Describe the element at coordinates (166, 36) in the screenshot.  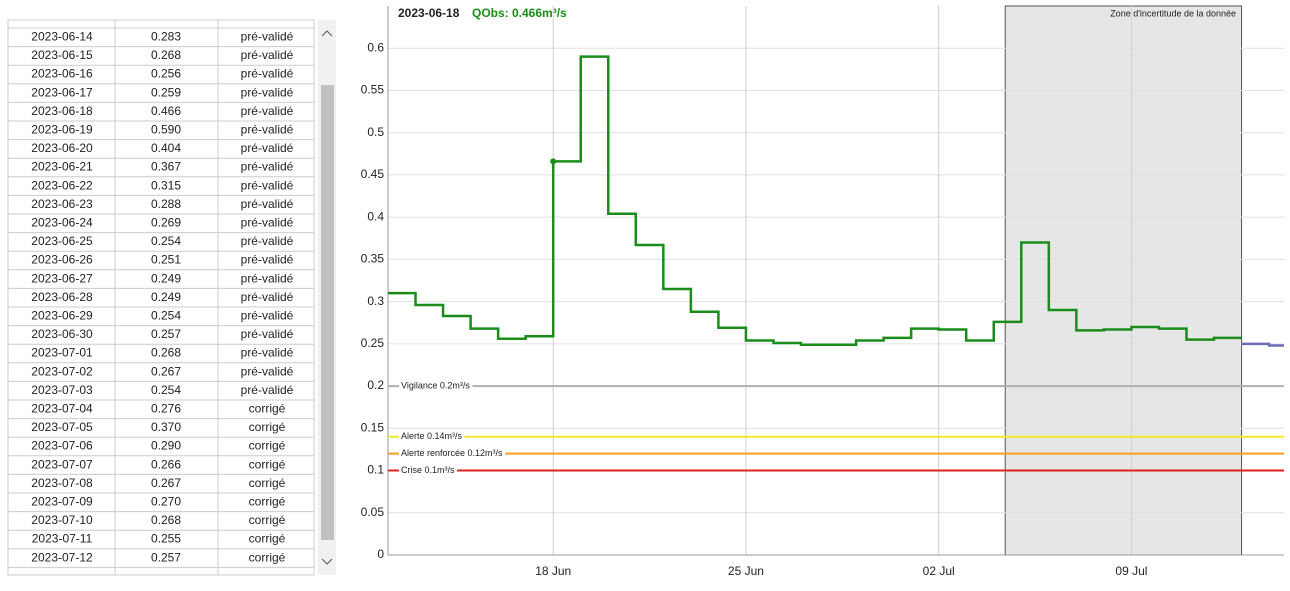
I see `cell: 0.283` at that location.